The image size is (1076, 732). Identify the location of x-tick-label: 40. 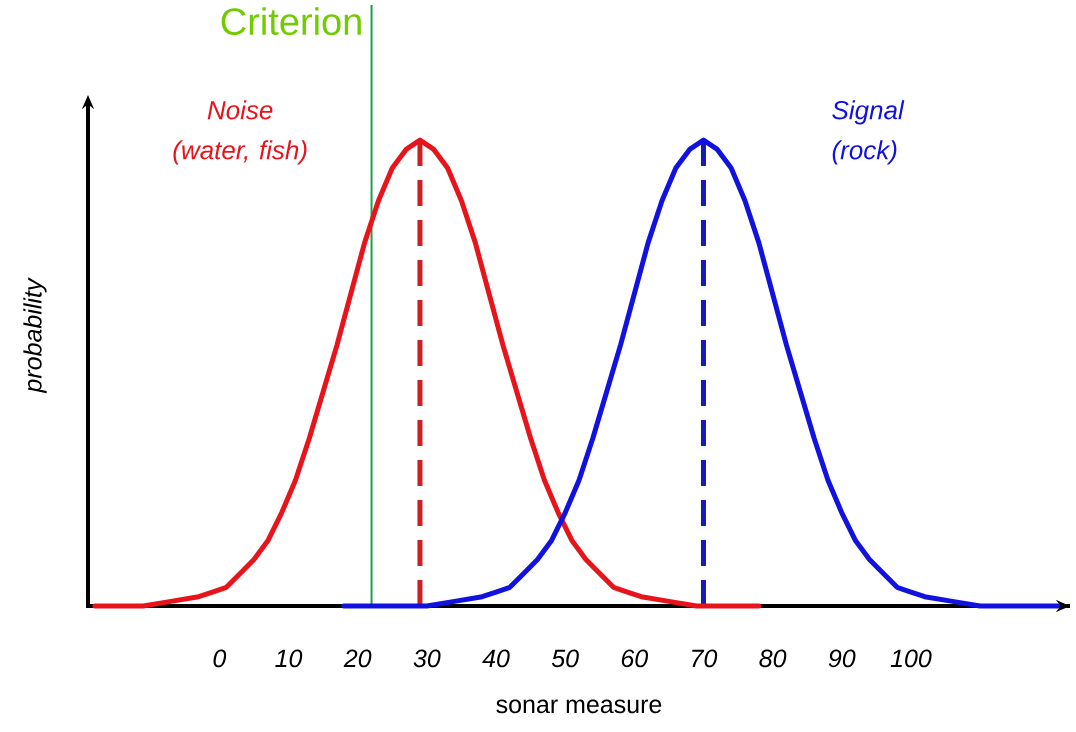
(496, 658).